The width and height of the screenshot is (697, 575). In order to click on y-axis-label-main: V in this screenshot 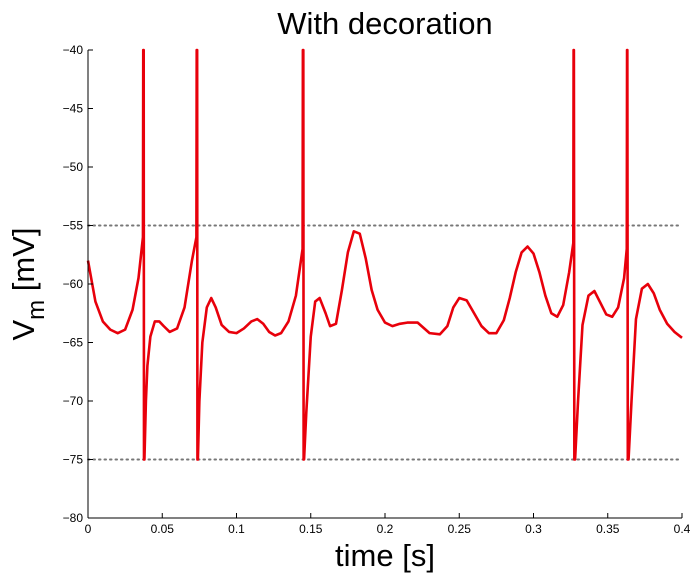, I will do `click(23, 330)`.